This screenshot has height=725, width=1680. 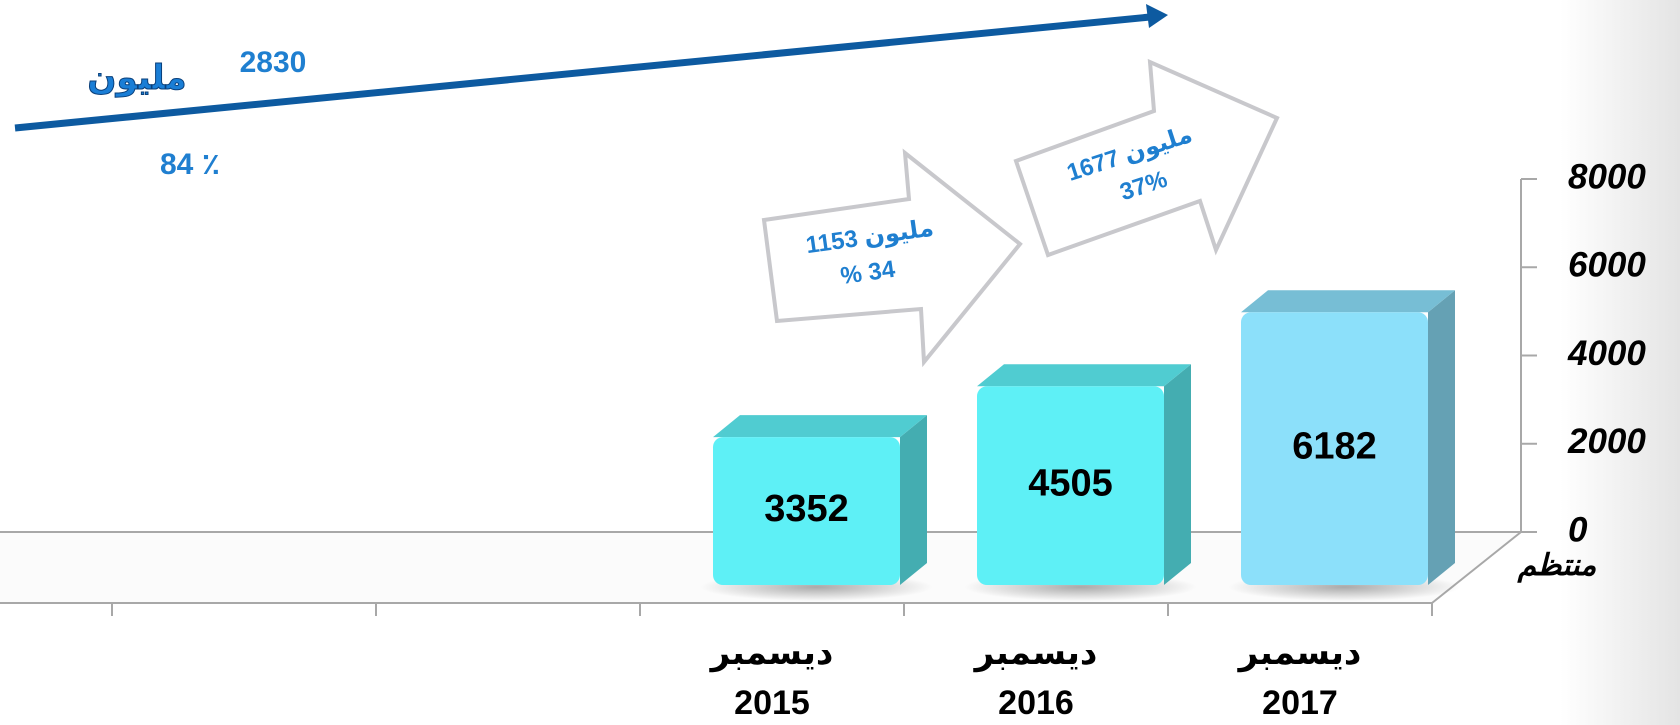 I want to click on trend-arrow, so click(x=582, y=72).